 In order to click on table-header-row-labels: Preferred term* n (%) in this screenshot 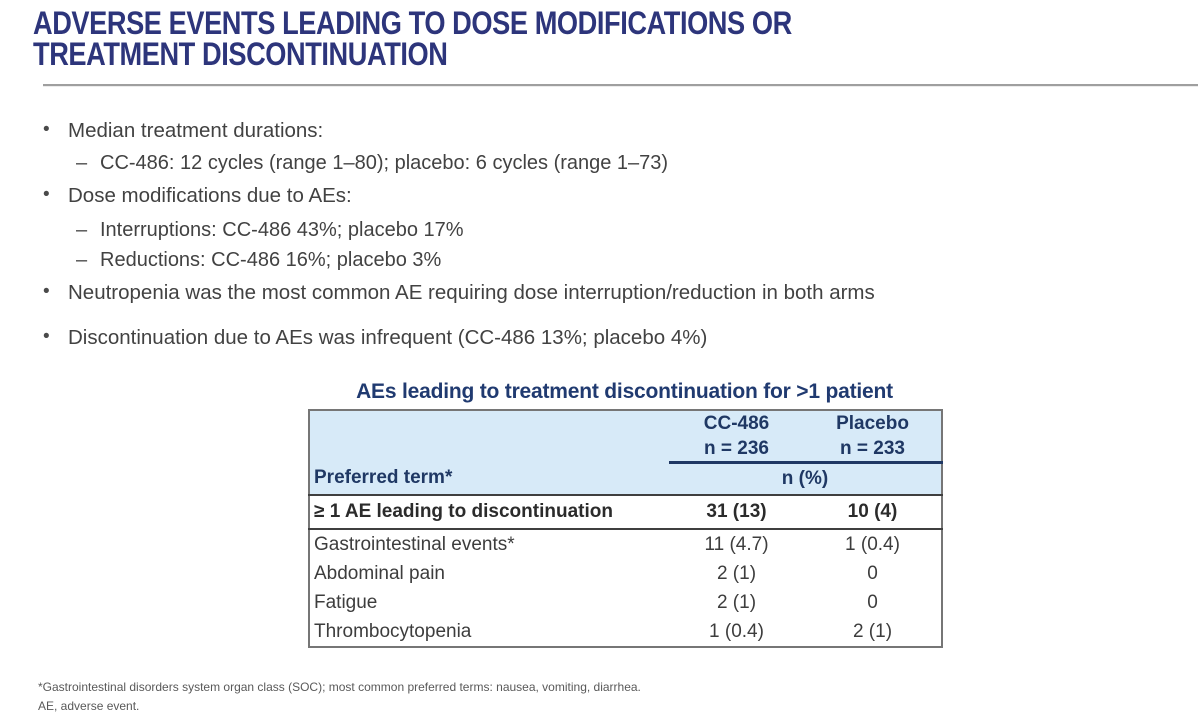, I will do `click(625, 478)`.